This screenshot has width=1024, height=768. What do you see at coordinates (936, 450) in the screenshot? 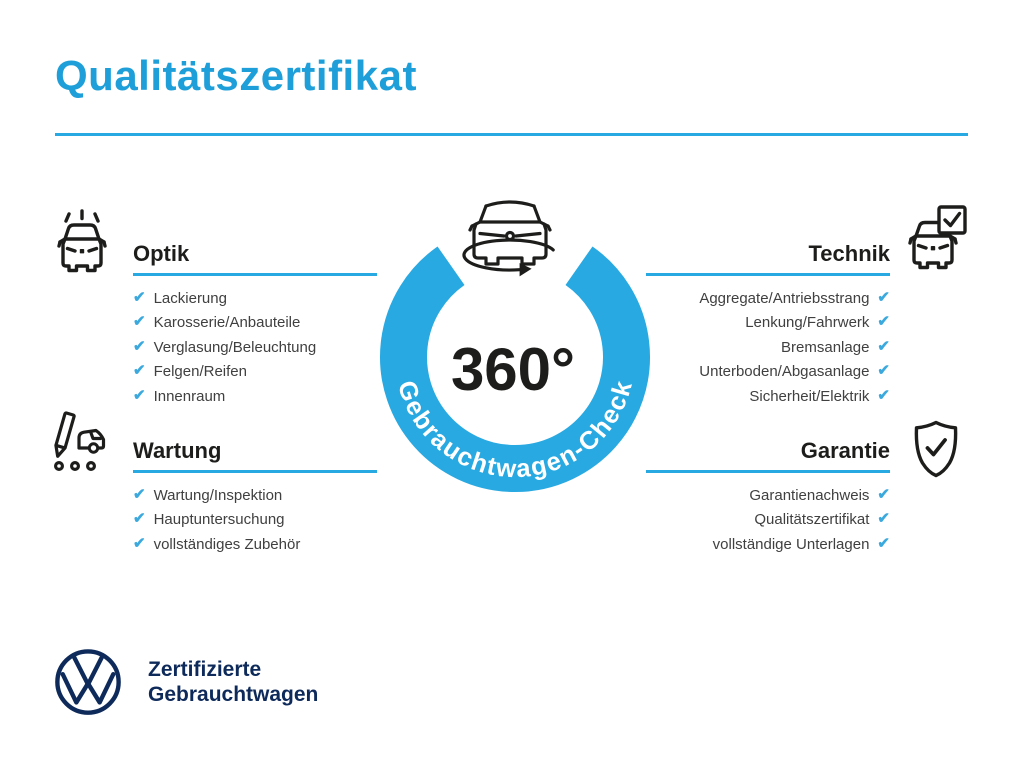
I see `shield-check-icon` at bounding box center [936, 450].